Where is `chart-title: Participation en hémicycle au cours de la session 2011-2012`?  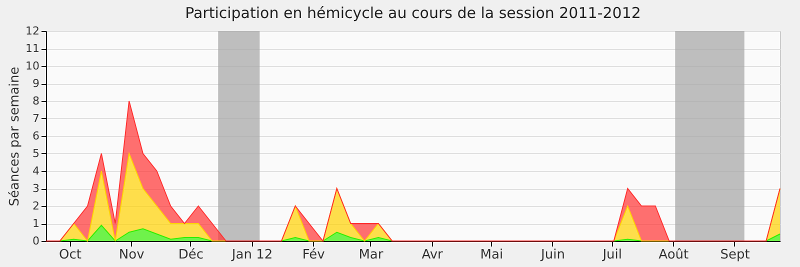
chart-title: Participation en hémicycle au cours de la session 2011-2012 is located at coordinates (413, 13).